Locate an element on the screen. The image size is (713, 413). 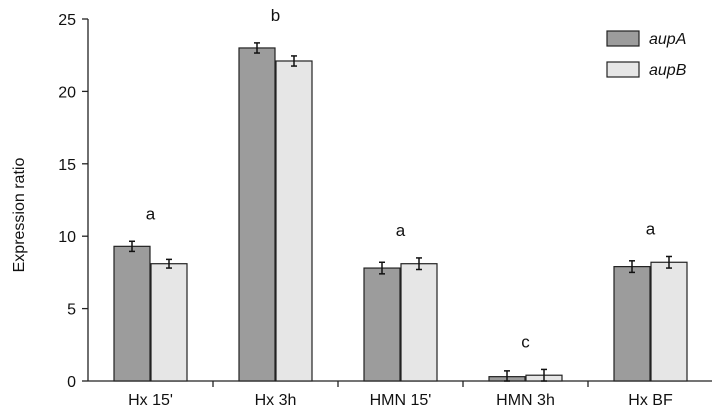
y-tick-label: 10 is located at coordinates (67, 237).